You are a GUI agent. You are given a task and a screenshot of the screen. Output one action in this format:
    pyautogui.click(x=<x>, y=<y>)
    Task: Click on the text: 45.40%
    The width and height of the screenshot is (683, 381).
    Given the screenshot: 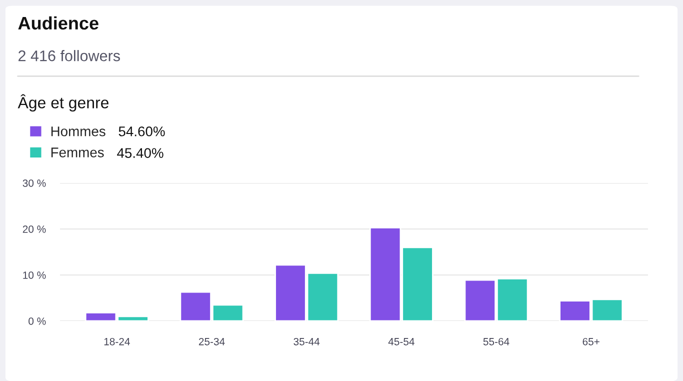 What is the action you would take?
    pyautogui.click(x=140, y=153)
    